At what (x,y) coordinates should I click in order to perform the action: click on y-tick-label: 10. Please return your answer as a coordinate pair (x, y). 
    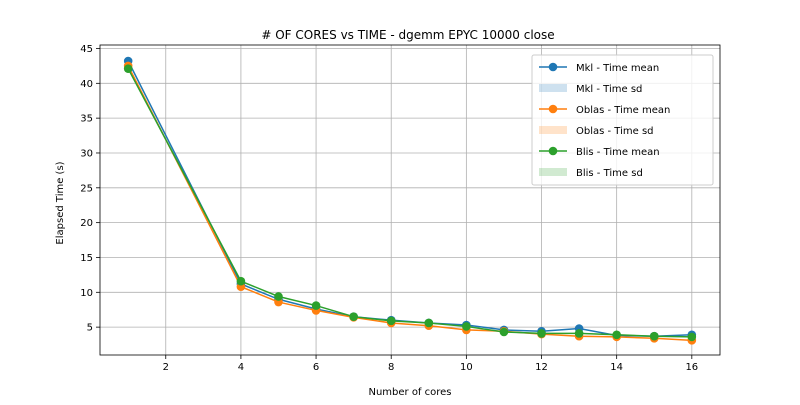
    Looking at the image, I should click on (86, 293).